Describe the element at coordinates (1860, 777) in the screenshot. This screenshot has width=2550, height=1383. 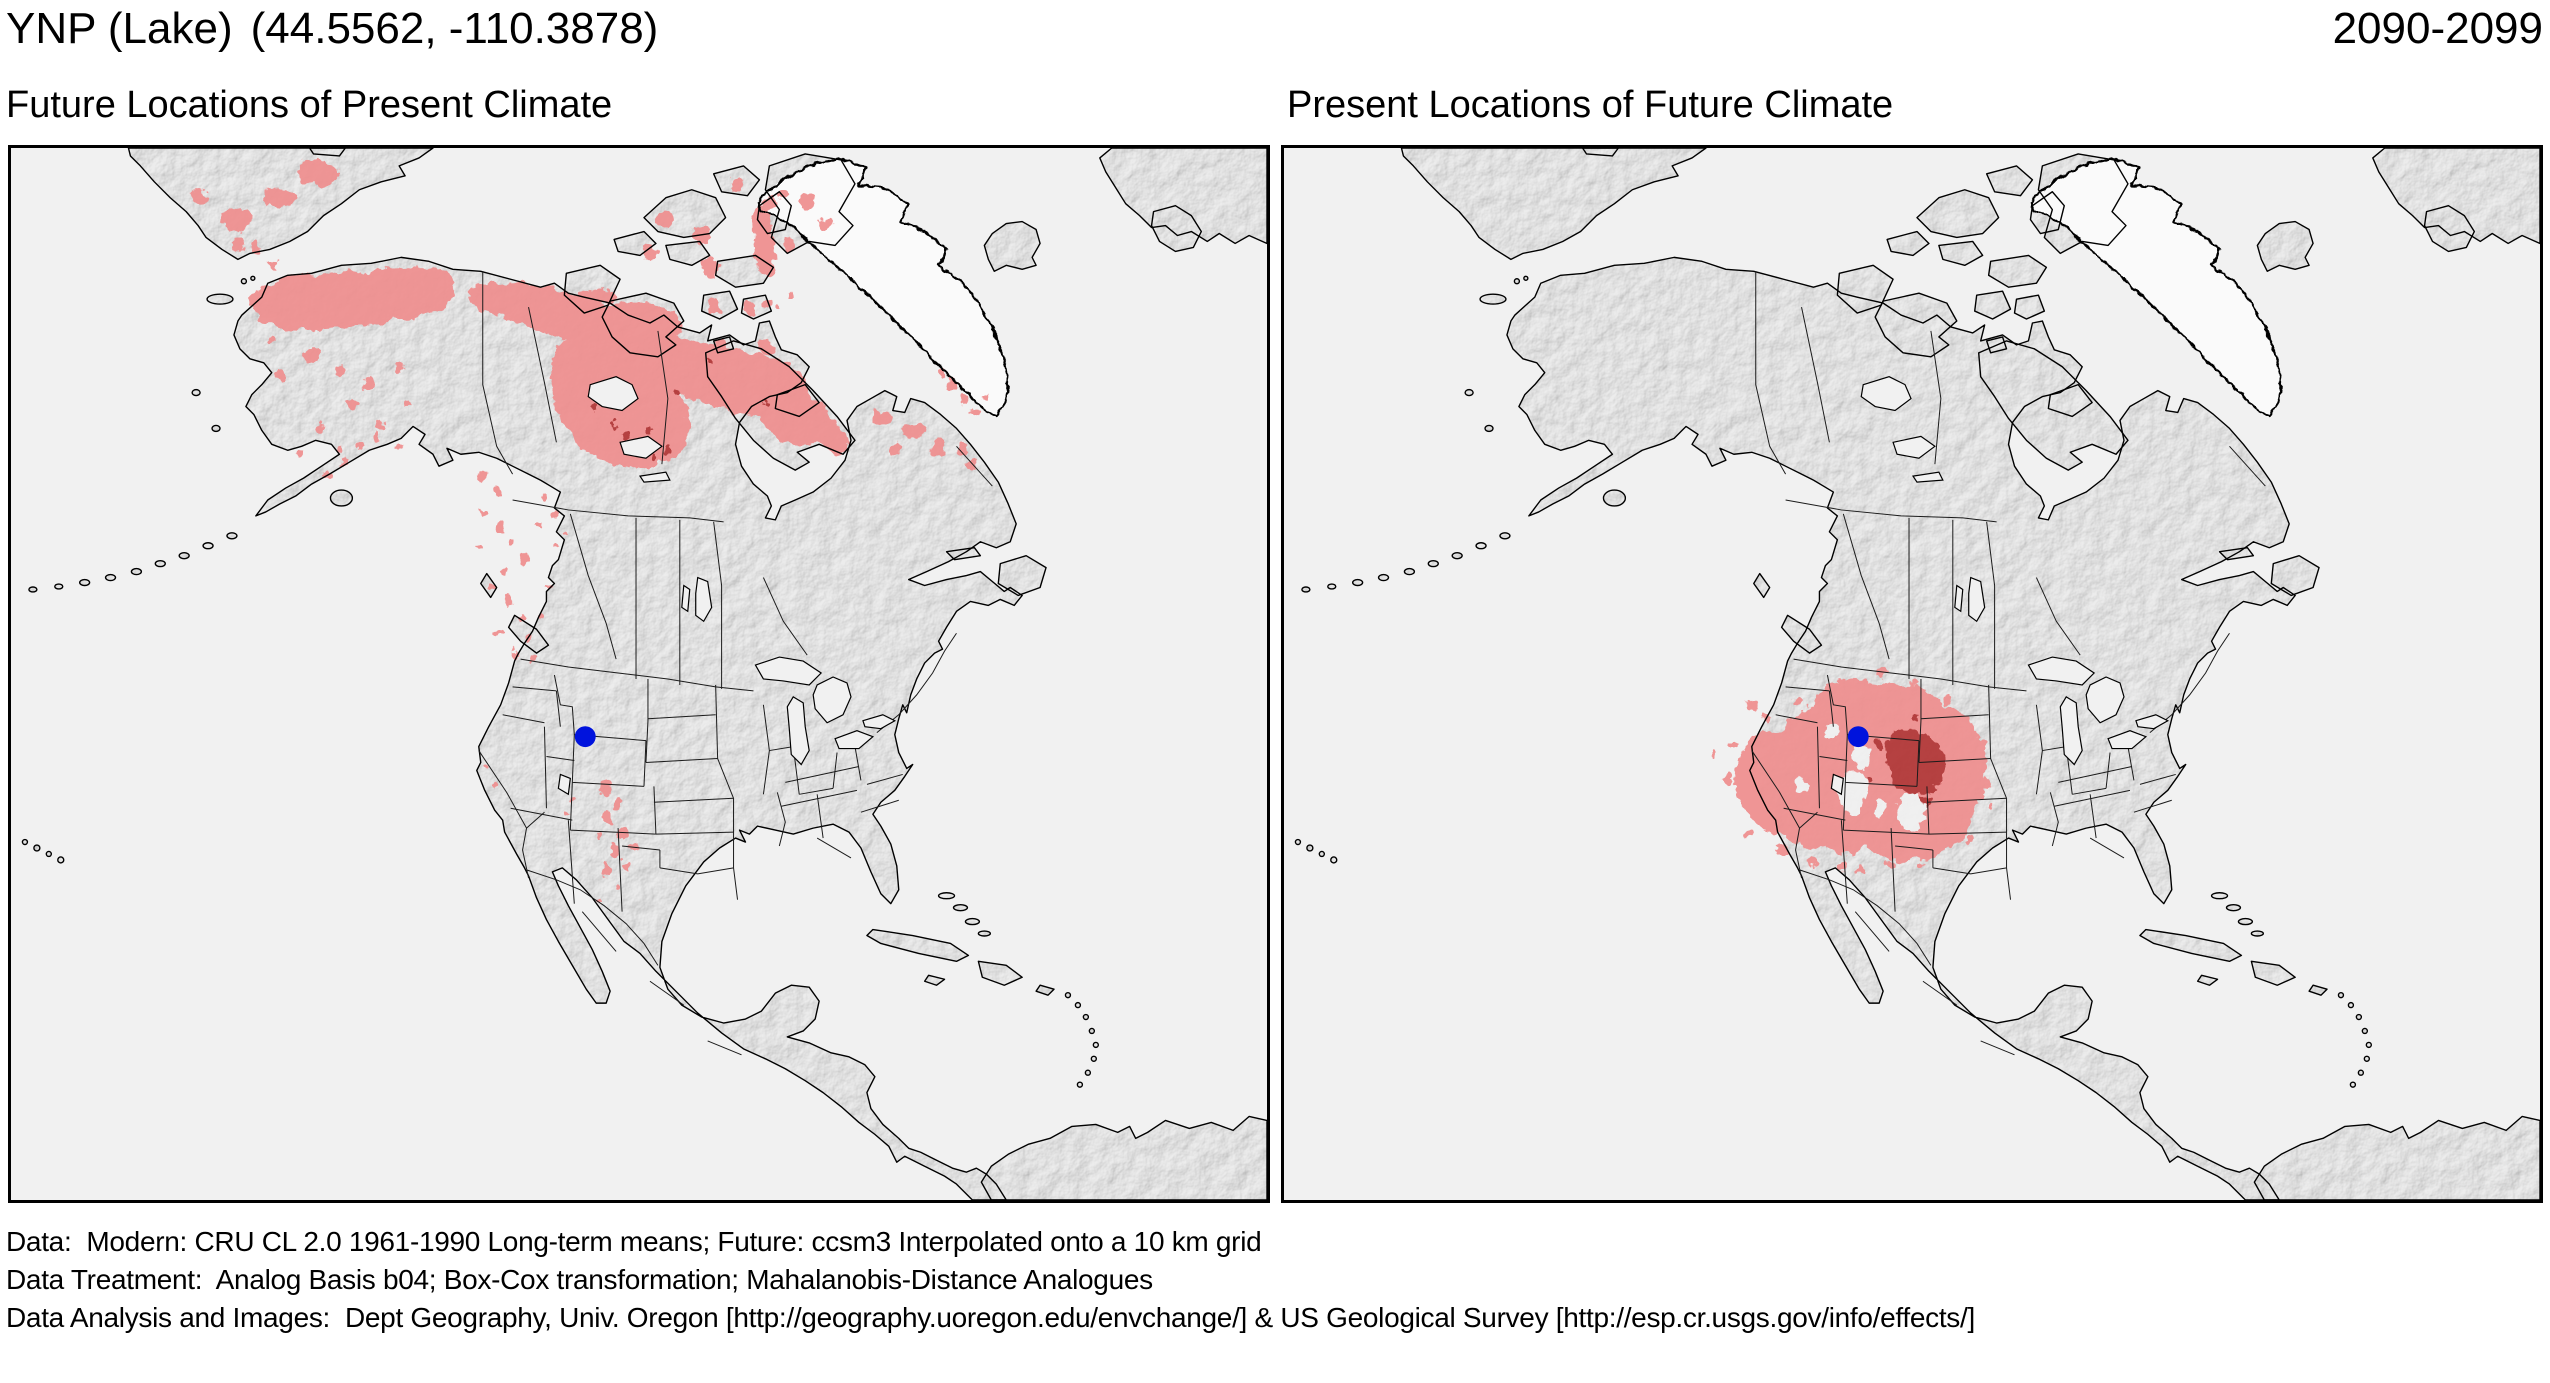
I see `analog-gaps` at that location.